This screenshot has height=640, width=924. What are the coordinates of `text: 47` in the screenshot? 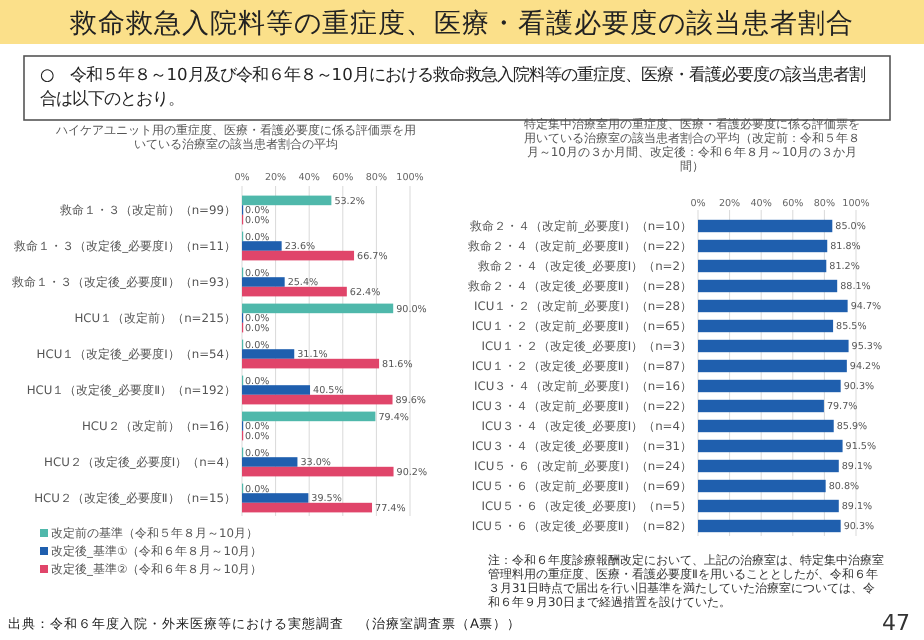 It's located at (896, 623).